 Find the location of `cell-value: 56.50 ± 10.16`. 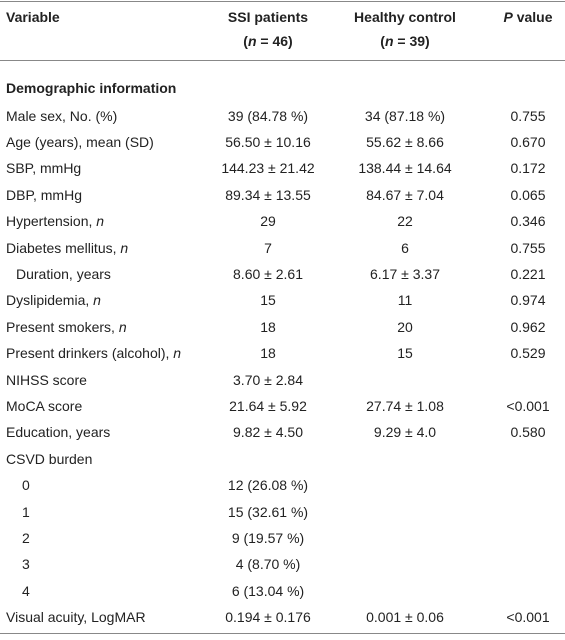

cell-value: 56.50 ± 10.16 is located at coordinates (268, 141).